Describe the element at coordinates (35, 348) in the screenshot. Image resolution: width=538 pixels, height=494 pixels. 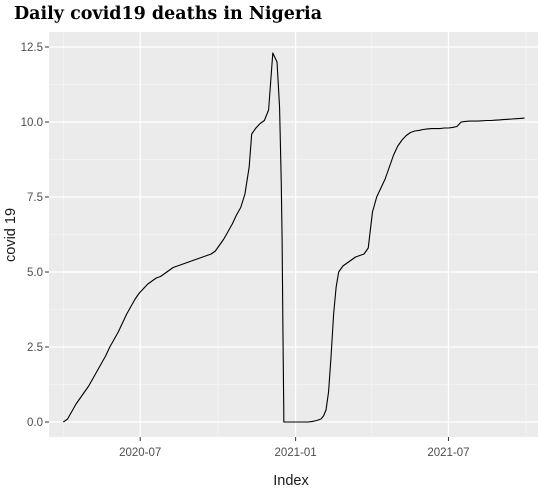
I see `y-tick-label: 2.5` at that location.